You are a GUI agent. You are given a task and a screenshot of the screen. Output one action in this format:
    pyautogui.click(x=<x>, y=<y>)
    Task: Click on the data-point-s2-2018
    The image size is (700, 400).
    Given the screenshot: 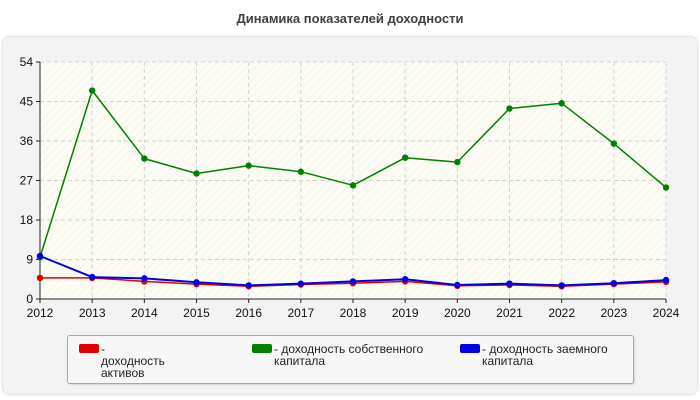 What is the action you would take?
    pyautogui.click(x=353, y=185)
    